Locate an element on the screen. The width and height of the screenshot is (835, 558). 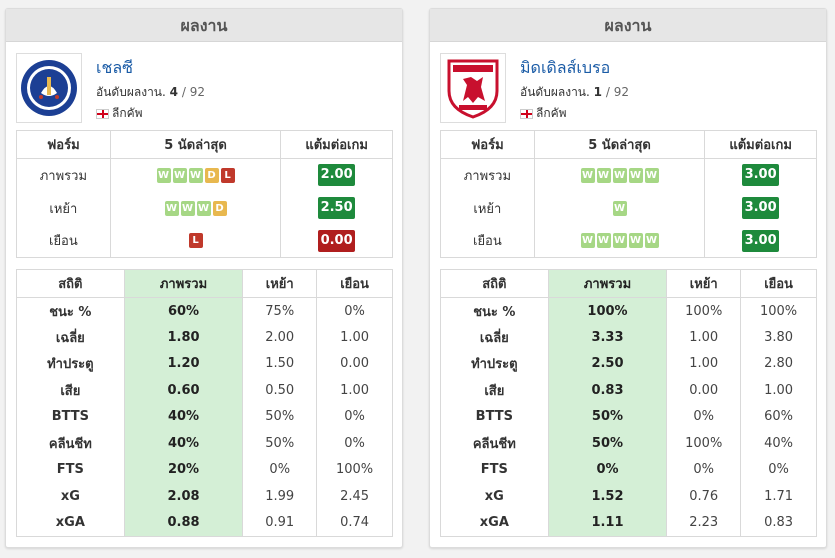
stats-cell: 1.80 is located at coordinates (183, 337).